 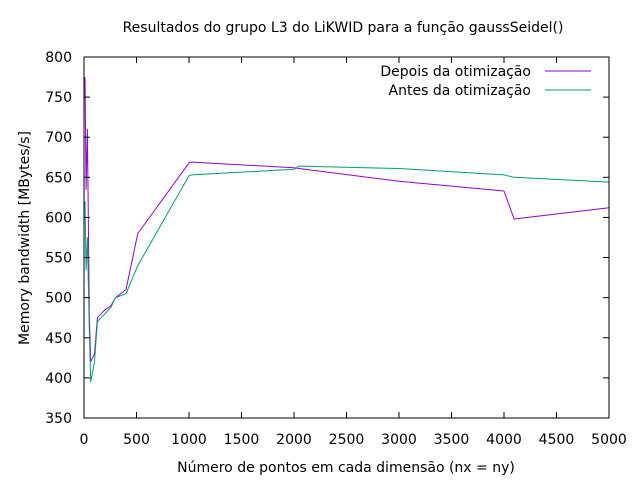 I want to click on x-tick-label: 4000, so click(x=504, y=440).